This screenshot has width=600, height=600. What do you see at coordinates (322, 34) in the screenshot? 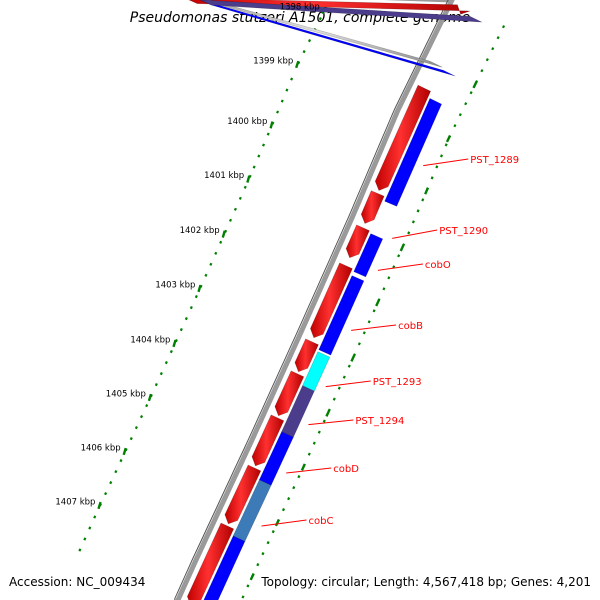
I see `gene-arrow-faded` at bounding box center [322, 34].